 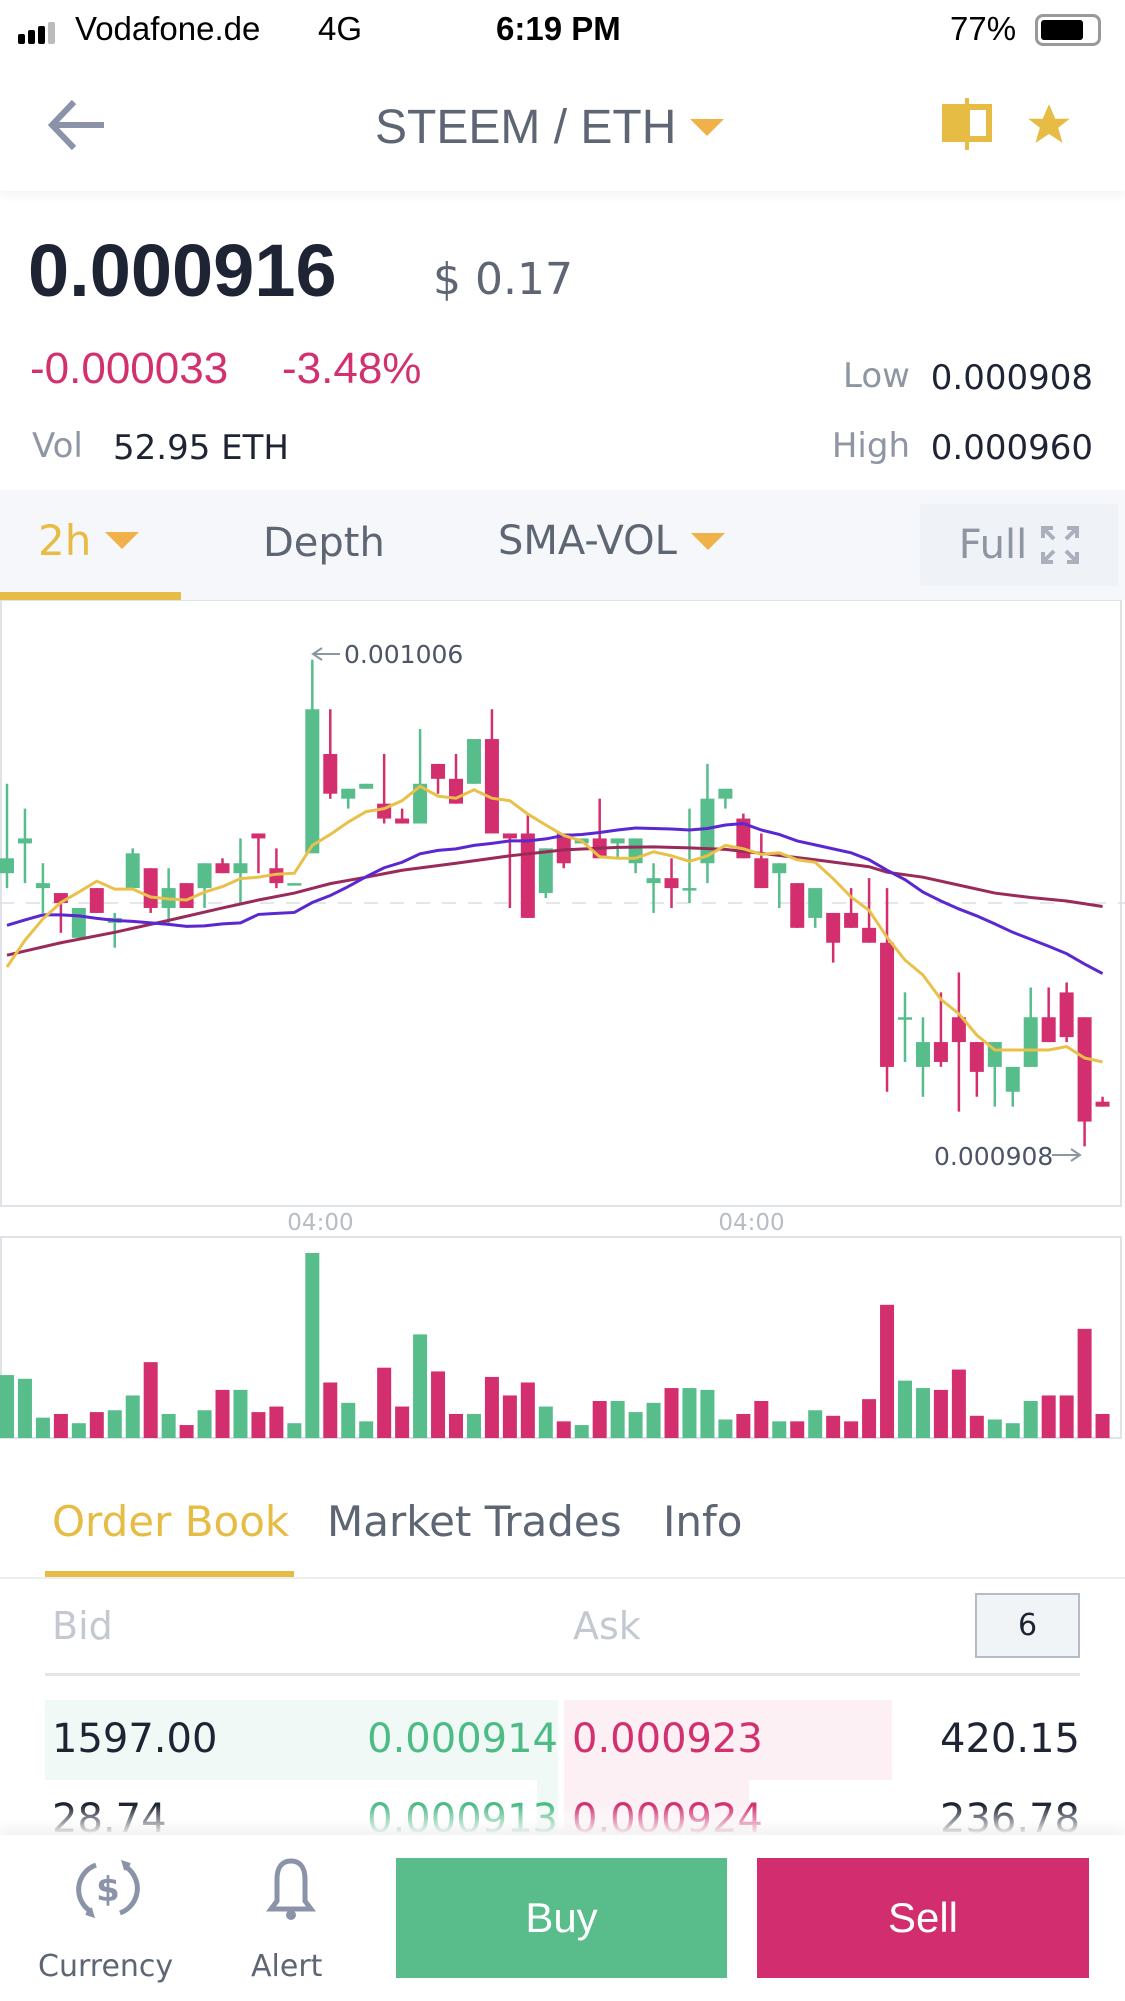 What do you see at coordinates (171, 1521) in the screenshot?
I see `tab-order-book: Order Book` at bounding box center [171, 1521].